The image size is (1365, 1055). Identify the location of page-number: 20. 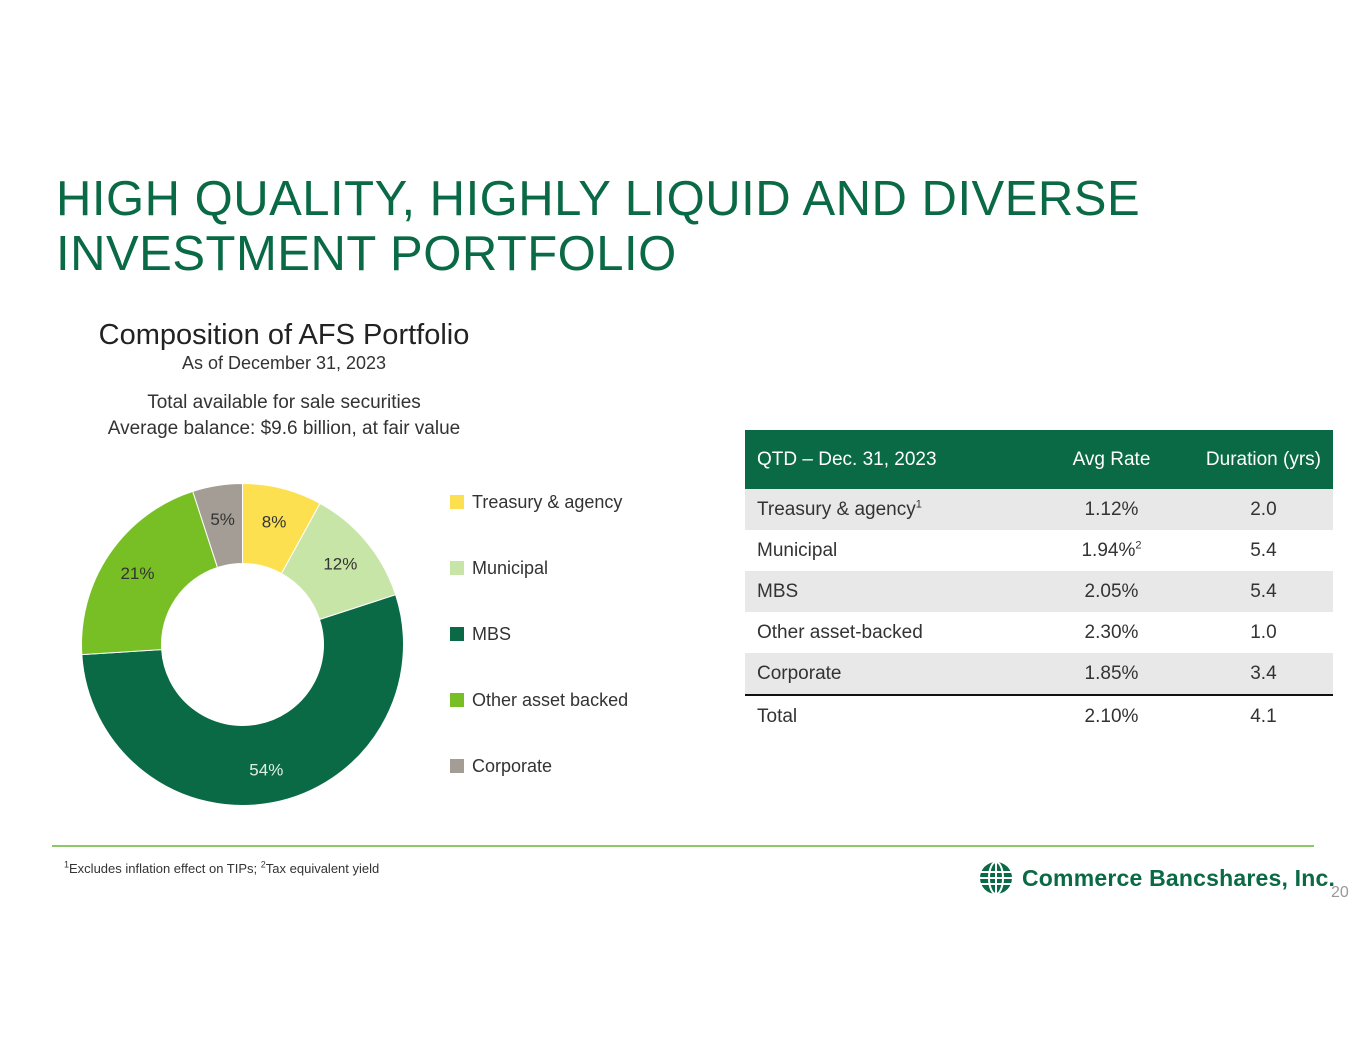
(1340, 892).